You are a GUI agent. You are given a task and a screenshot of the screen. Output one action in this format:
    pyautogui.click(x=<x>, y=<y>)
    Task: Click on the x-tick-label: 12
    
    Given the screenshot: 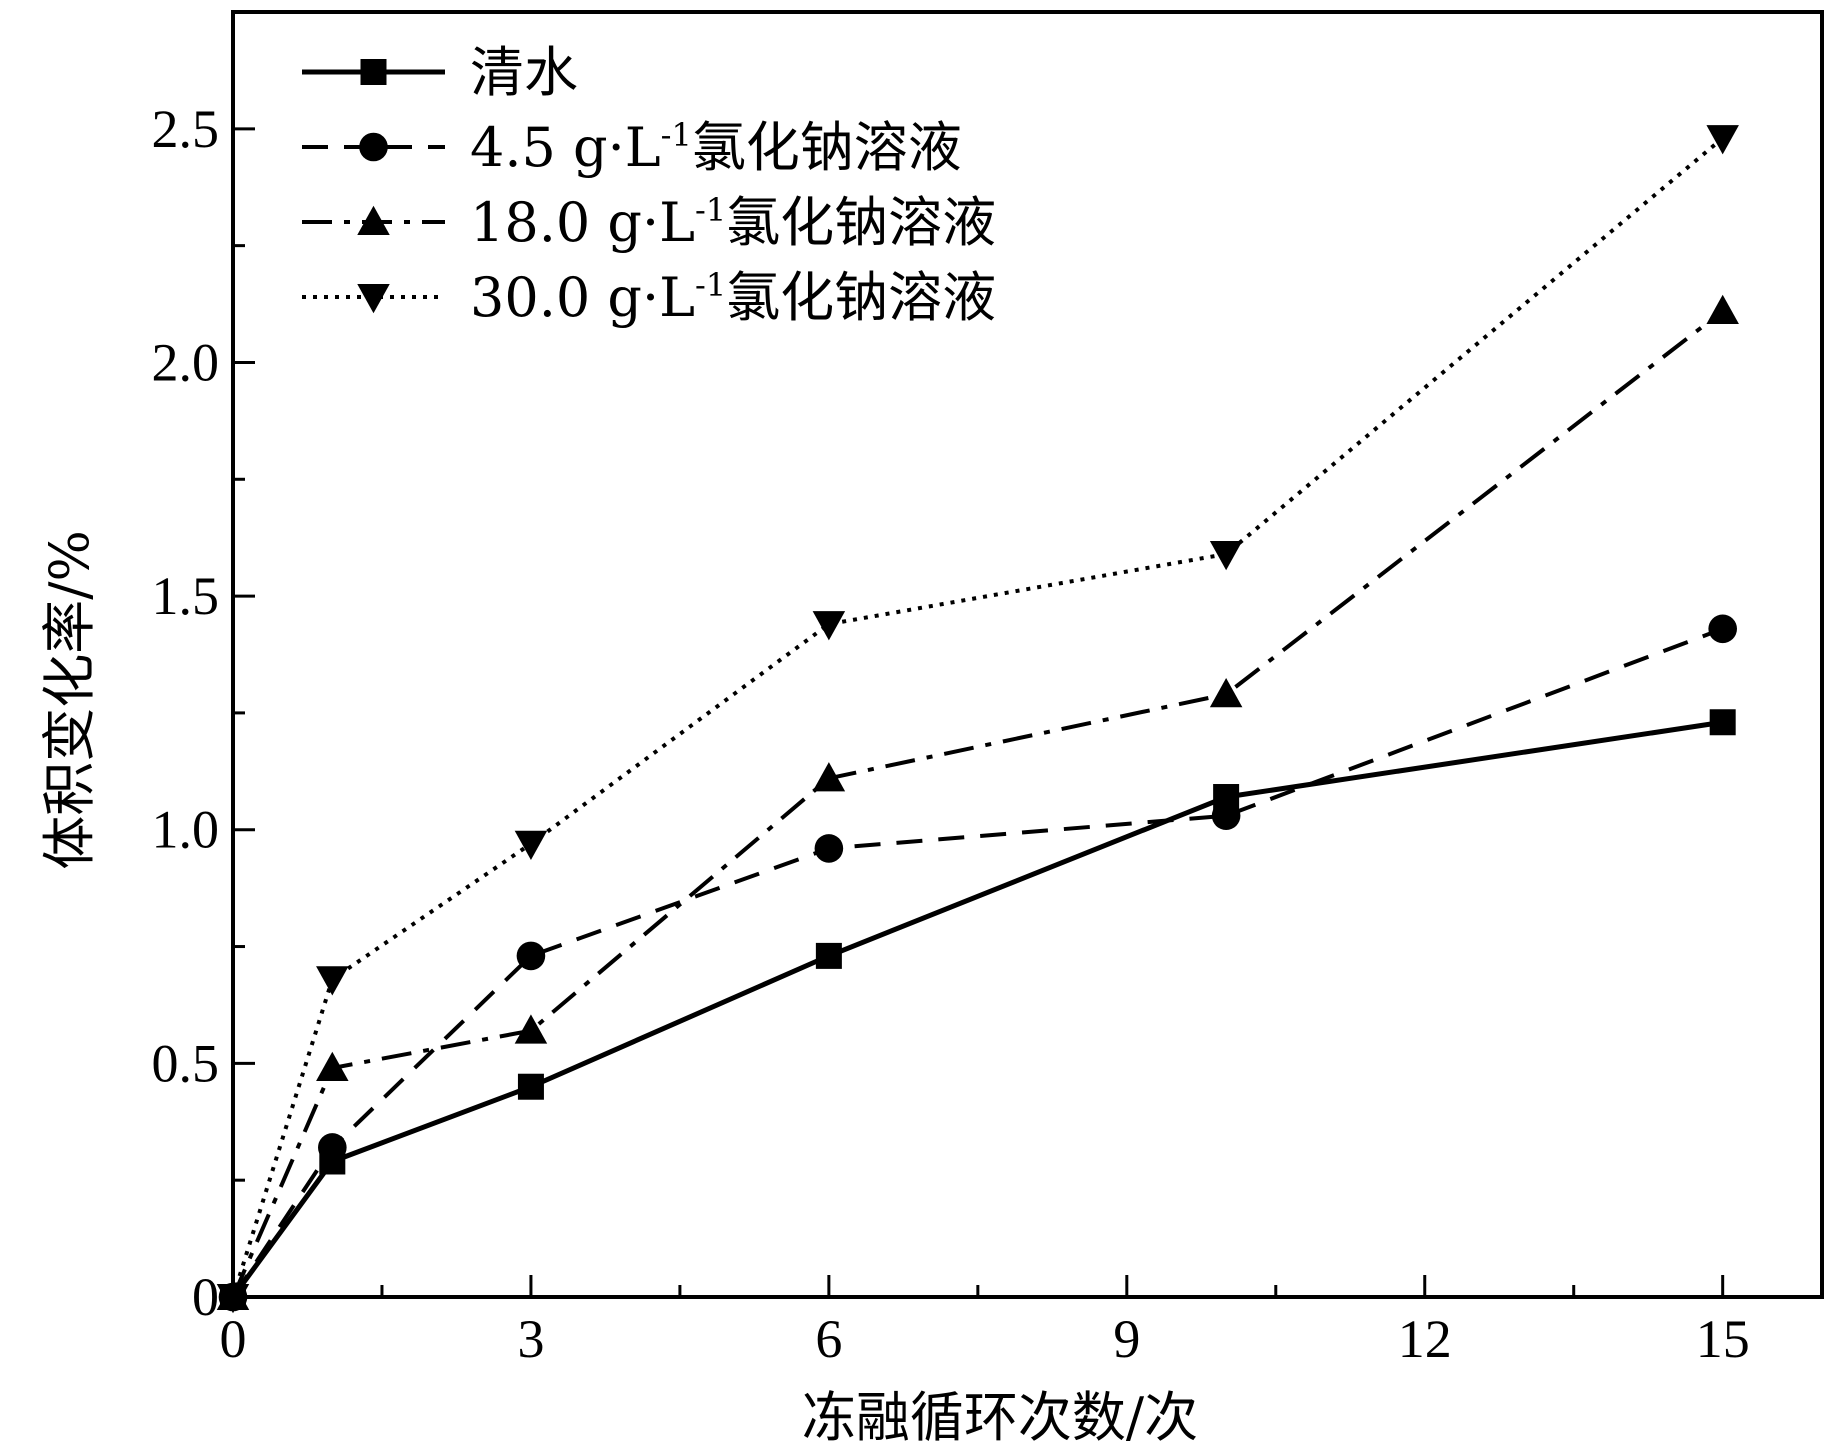 What is the action you would take?
    pyautogui.click(x=1425, y=1339)
    